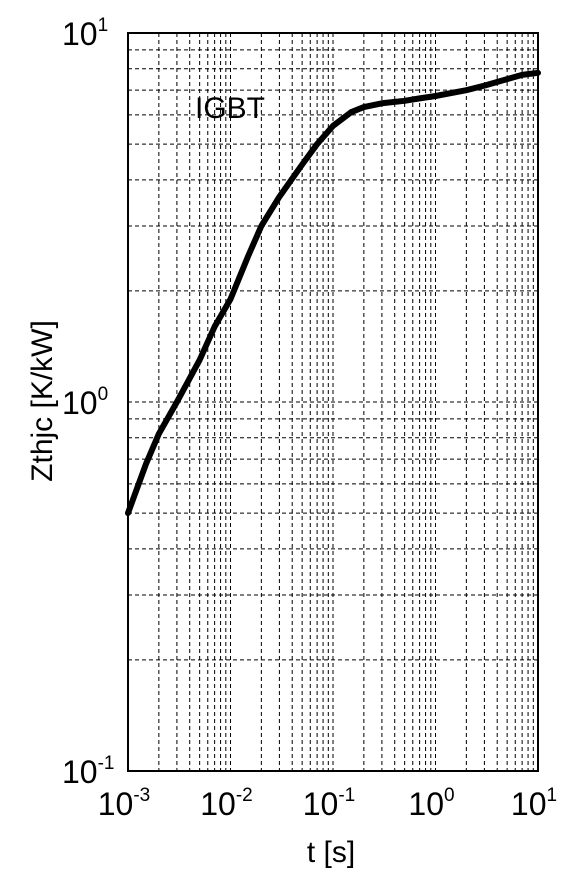 The image size is (567, 874). Describe the element at coordinates (244, 795) in the screenshot. I see `x-tick-exponent: -2` at that location.